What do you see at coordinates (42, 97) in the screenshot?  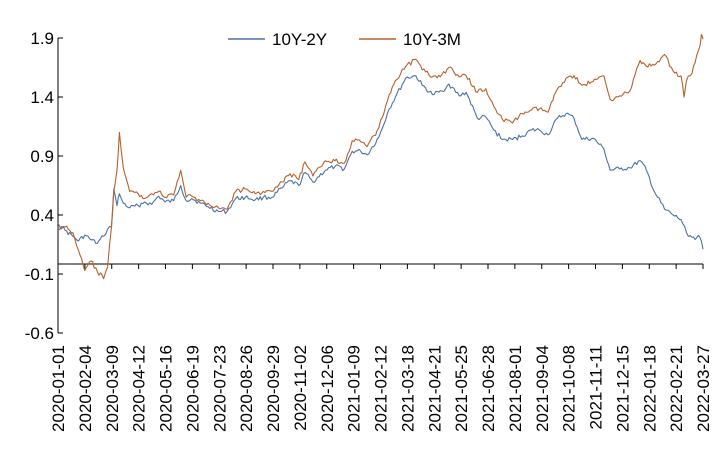 I see `y-tick-label: 1.4` at bounding box center [42, 97].